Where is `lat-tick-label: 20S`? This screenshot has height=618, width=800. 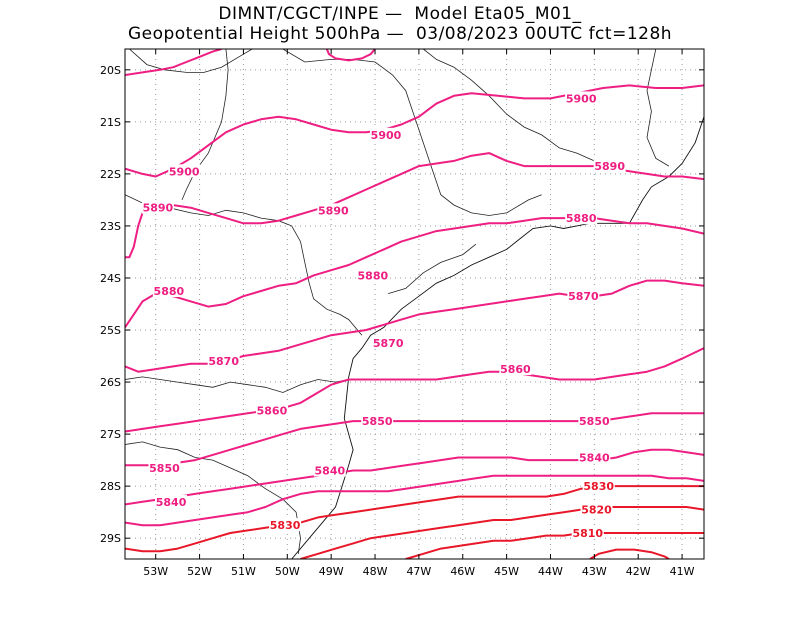
lat-tick-label: 20S is located at coordinates (110, 70).